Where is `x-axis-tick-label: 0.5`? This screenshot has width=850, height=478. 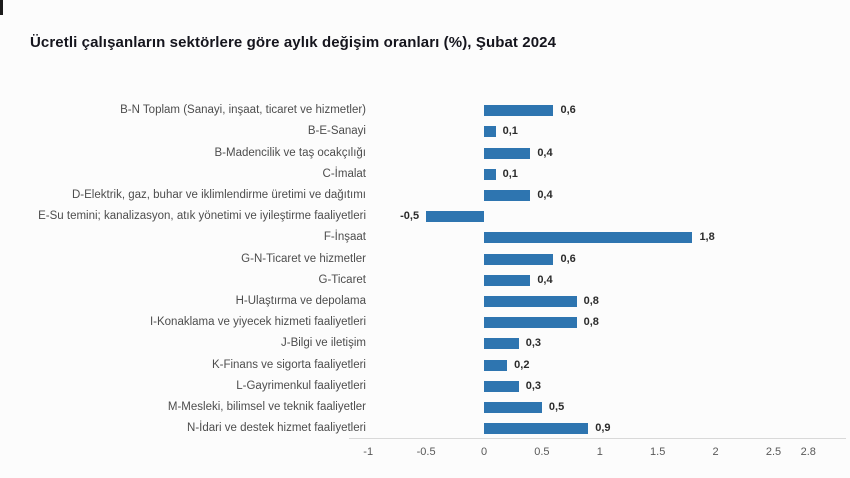 x-axis-tick-label: 0.5 is located at coordinates (542, 452).